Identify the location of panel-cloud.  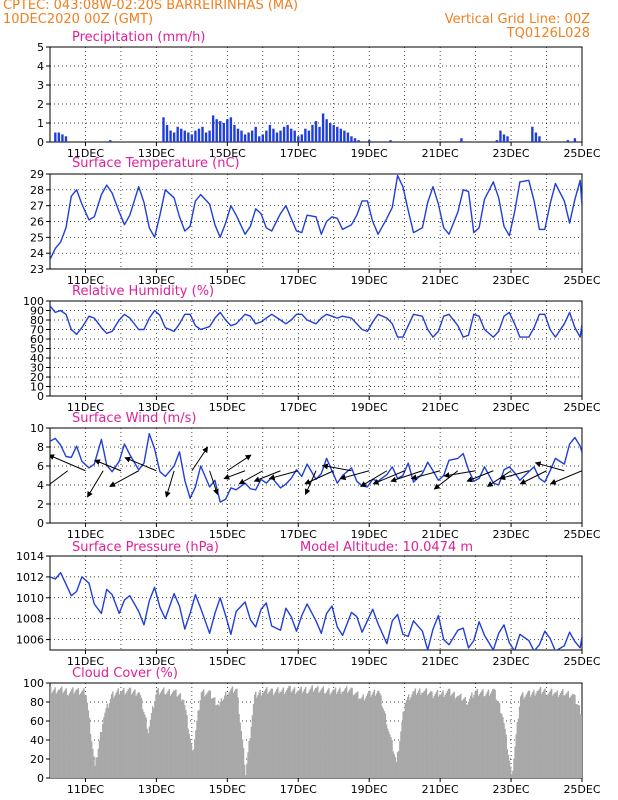
(314, 732).